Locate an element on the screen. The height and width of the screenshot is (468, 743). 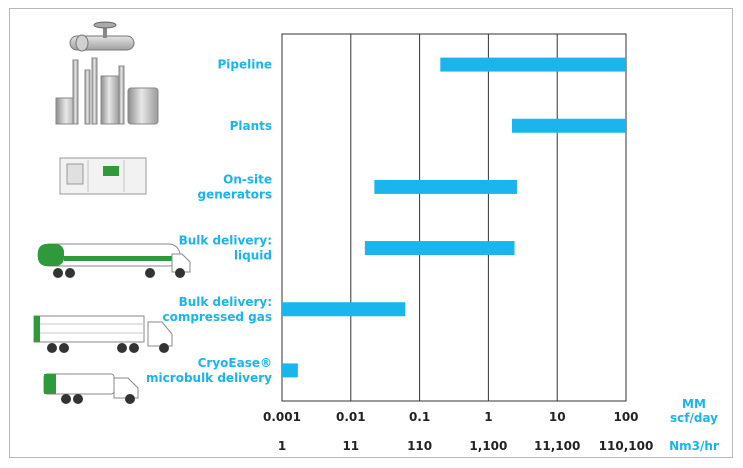
category-label: On-site generators is located at coordinates (235, 186).